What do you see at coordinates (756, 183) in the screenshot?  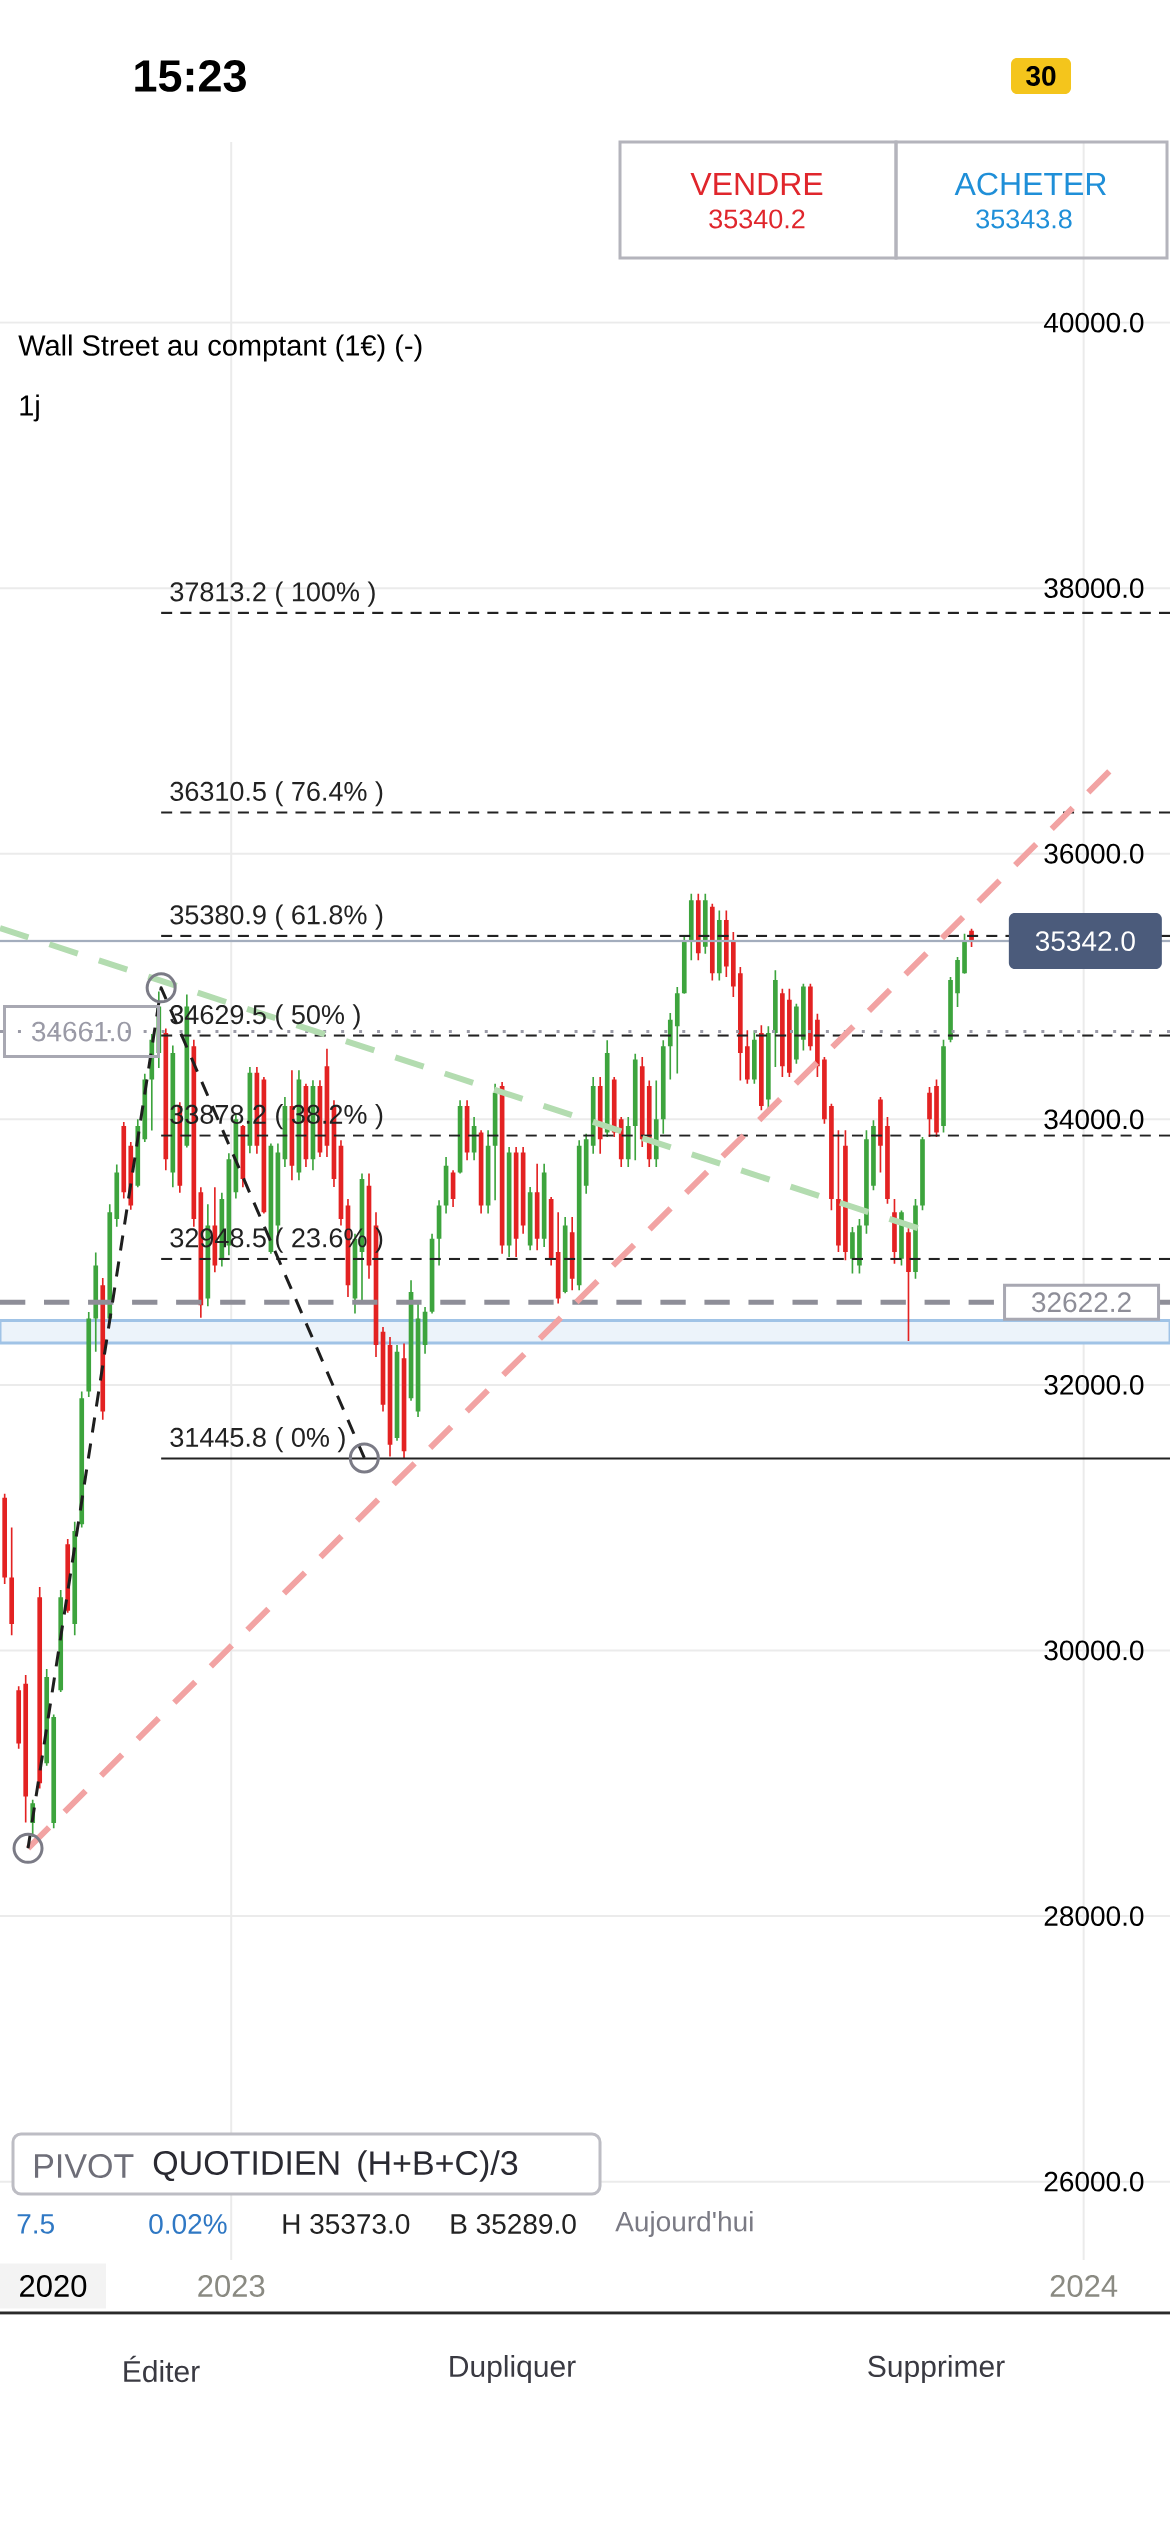 I see `annotation: VENDRE` at bounding box center [756, 183].